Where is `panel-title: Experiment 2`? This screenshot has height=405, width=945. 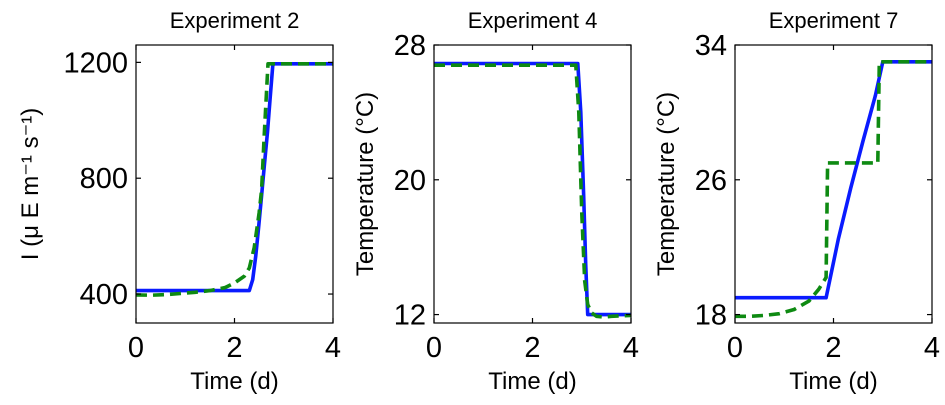
panel-title: Experiment 2 is located at coordinates (235, 20).